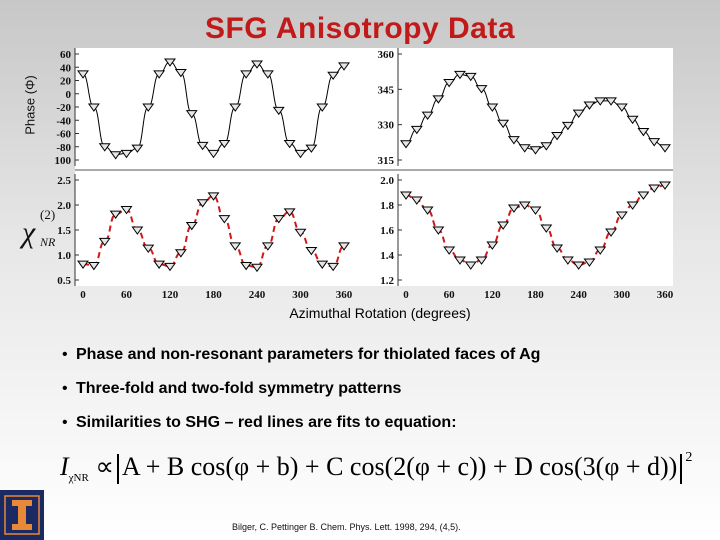 Image resolution: width=720 pixels, height=540 pixels. What do you see at coordinates (387, 256) in the screenshot?
I see `y-tick-label: 1.4` at bounding box center [387, 256].